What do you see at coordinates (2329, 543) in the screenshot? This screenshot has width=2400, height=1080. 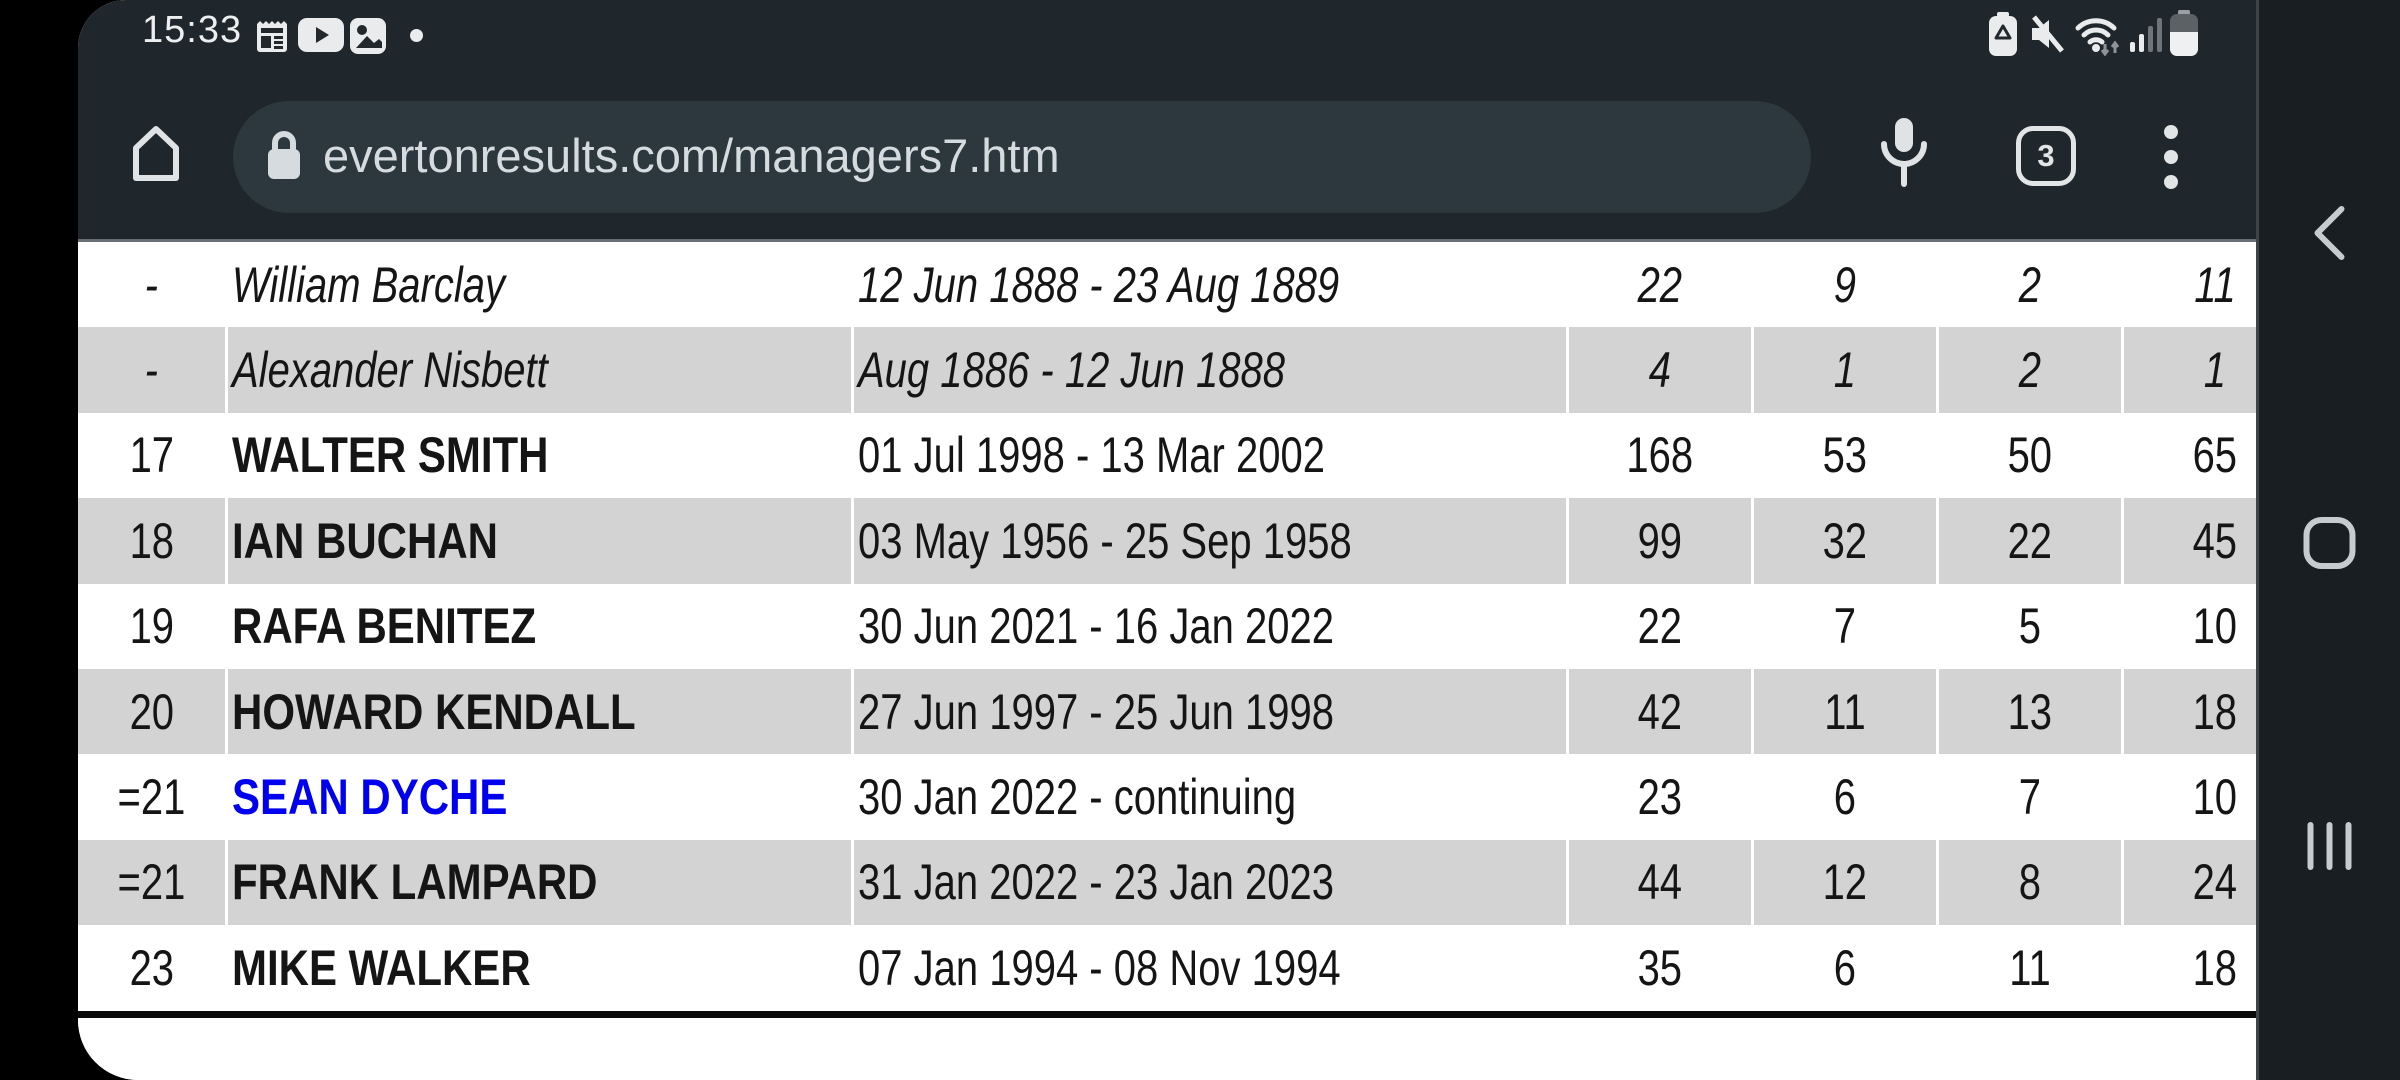 I see `home-nav-icon` at bounding box center [2329, 543].